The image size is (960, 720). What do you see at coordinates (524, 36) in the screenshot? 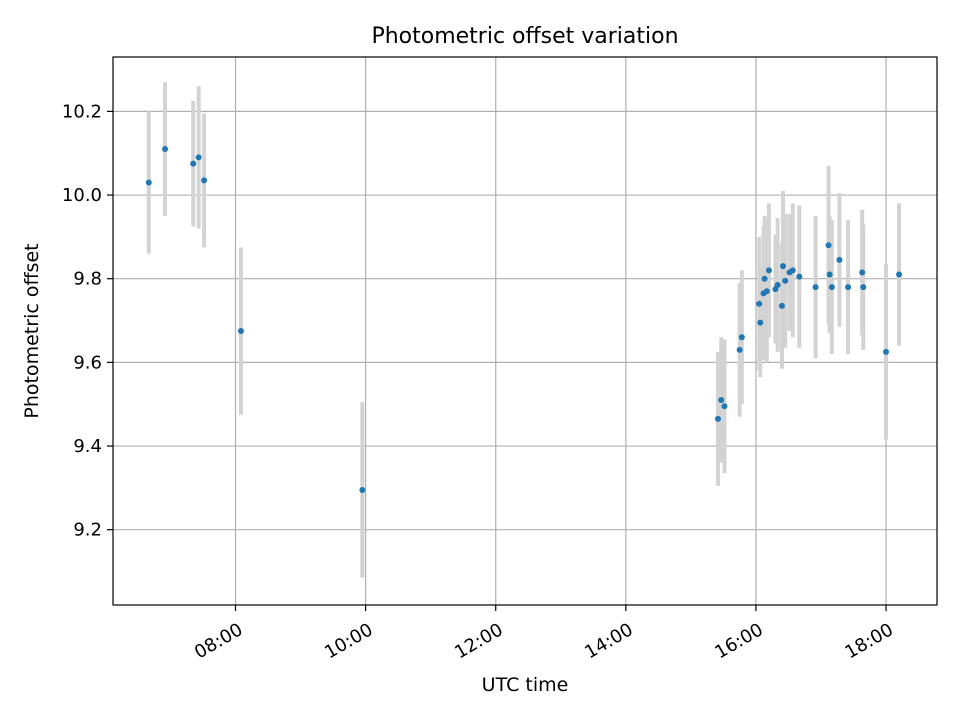
I see `chart-title: Photometric offset variation` at bounding box center [524, 36].